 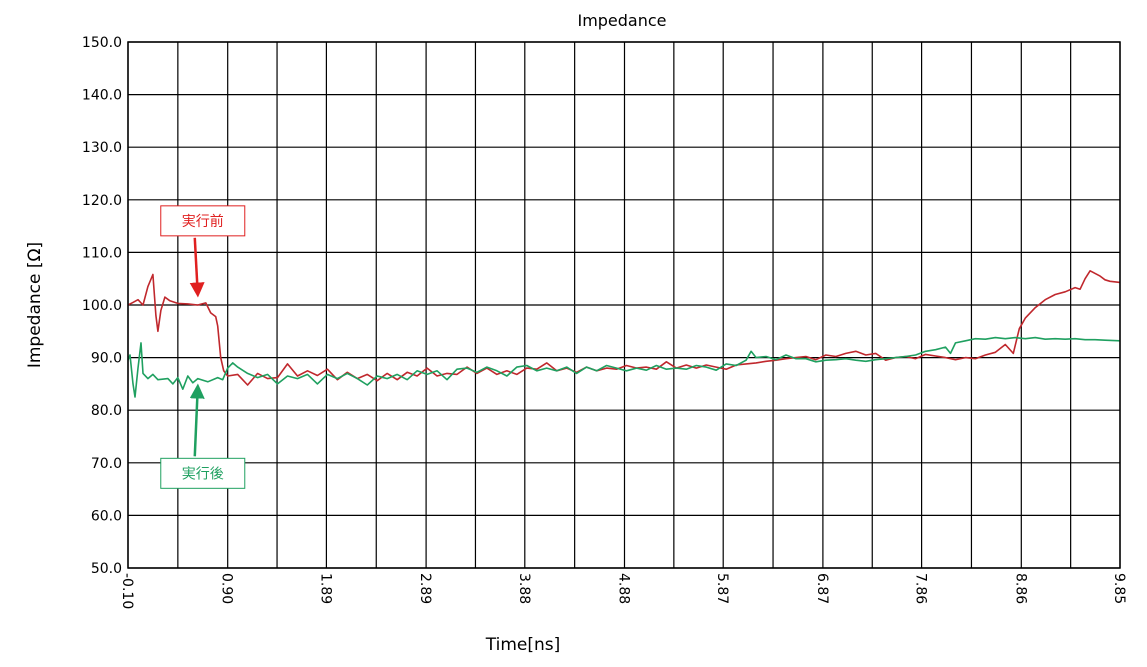 I want to click on annotation-label: 実行前, so click(x=203, y=221).